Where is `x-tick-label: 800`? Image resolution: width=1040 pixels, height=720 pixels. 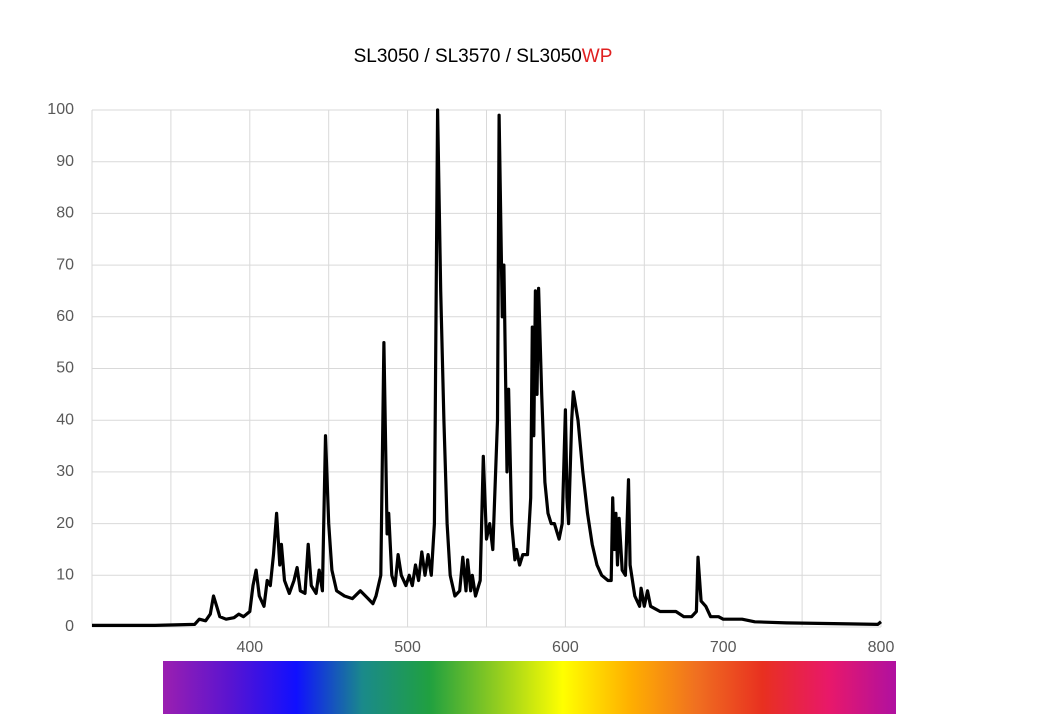 x-tick-label: 800 is located at coordinates (881, 647).